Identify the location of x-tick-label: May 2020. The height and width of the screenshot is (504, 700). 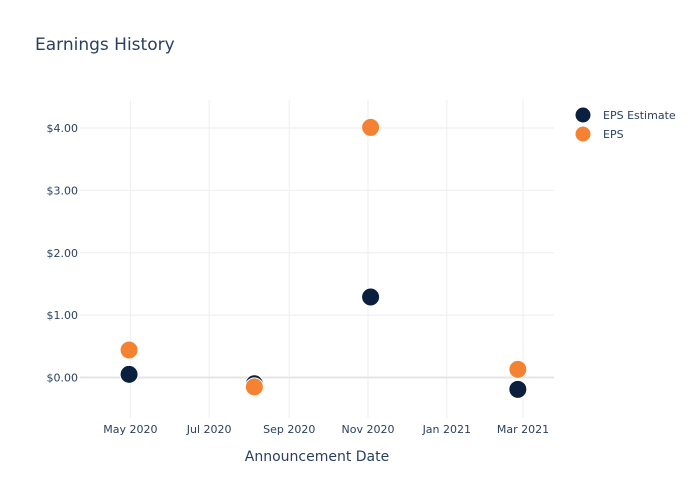
(130, 429).